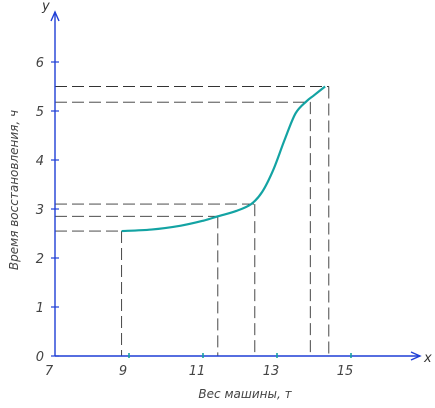 Image resolution: width=435 pixels, height=408 pixels. Describe the element at coordinates (427, 358) in the screenshot. I see `x-axis-letter: x` at that location.